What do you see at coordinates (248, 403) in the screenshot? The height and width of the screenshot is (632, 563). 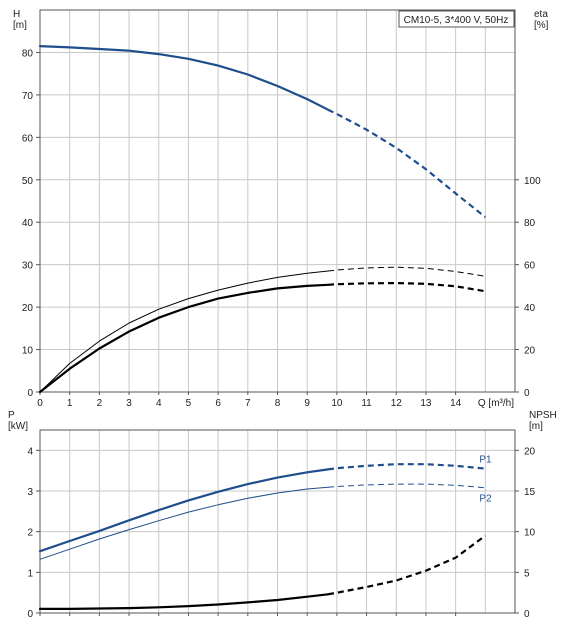 I see `top-x-tick-label: 7` at bounding box center [248, 403].